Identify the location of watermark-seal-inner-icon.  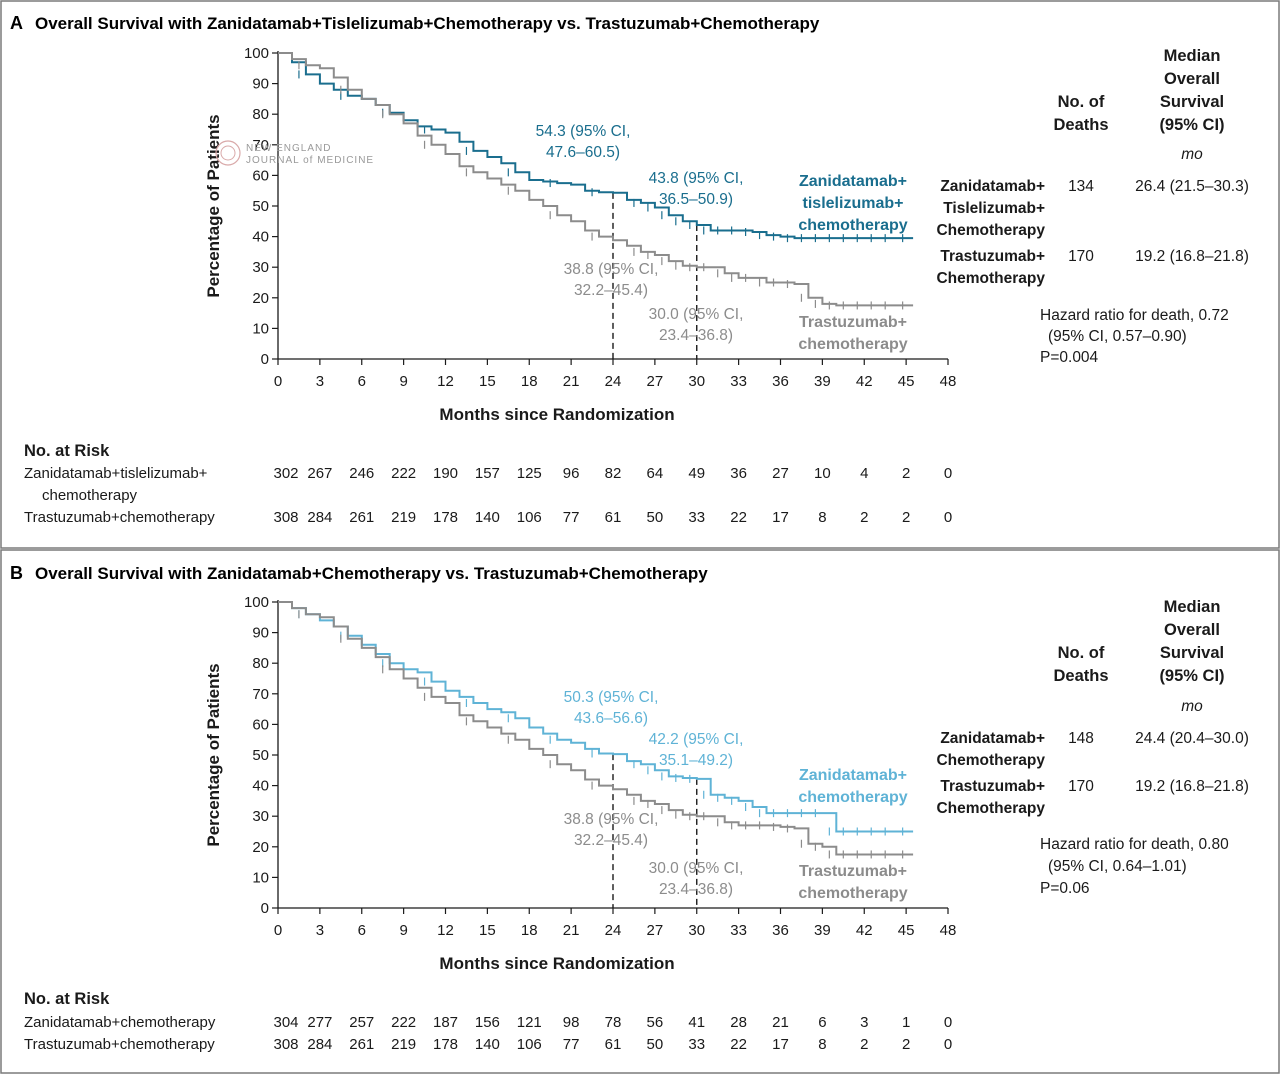
(228, 153).